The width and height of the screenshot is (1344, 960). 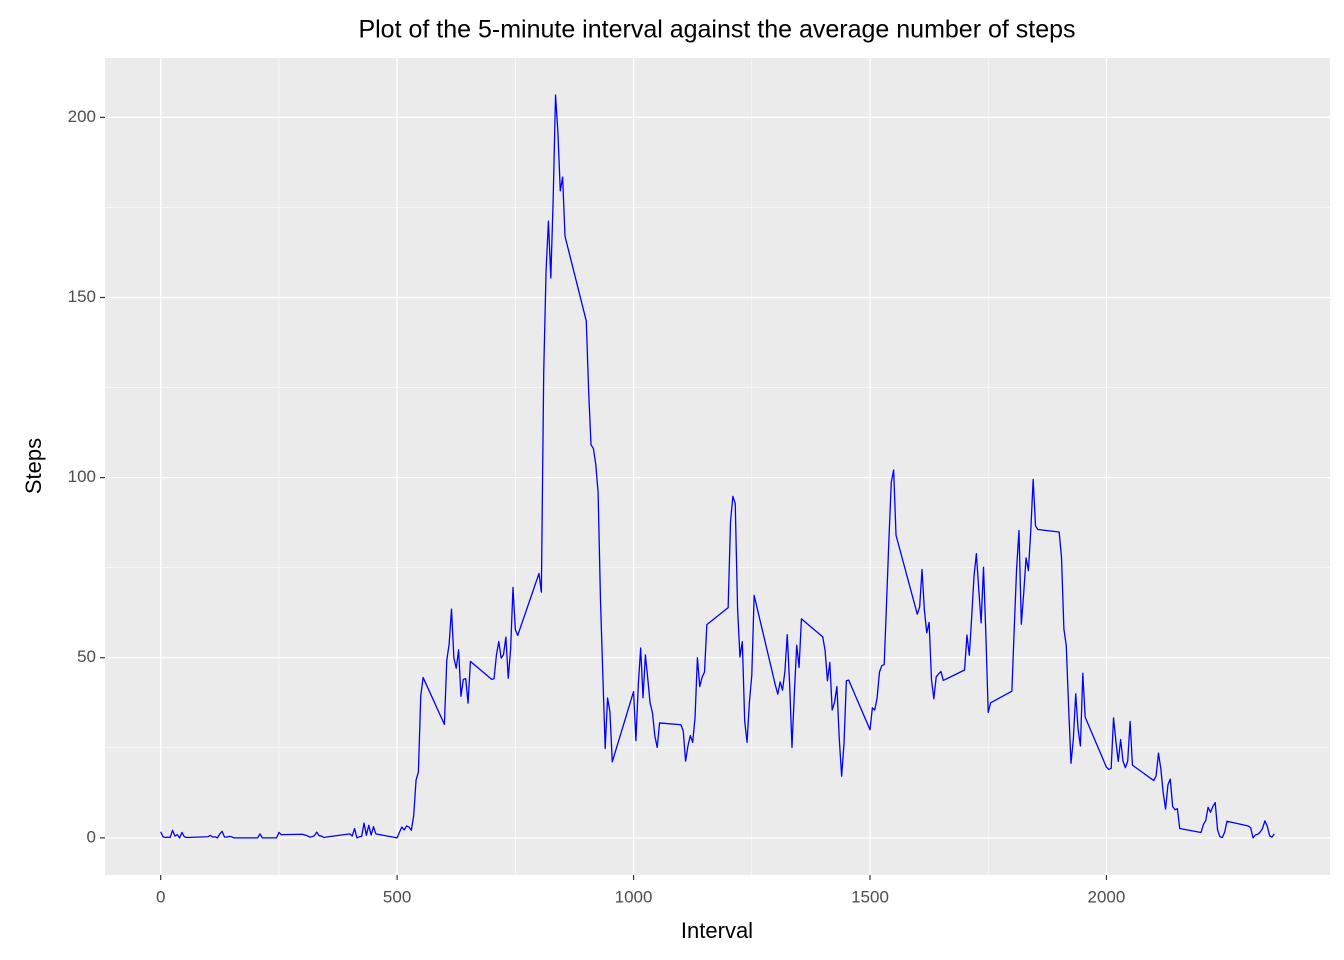 I want to click on x-axis-title: Interval, so click(x=717, y=930).